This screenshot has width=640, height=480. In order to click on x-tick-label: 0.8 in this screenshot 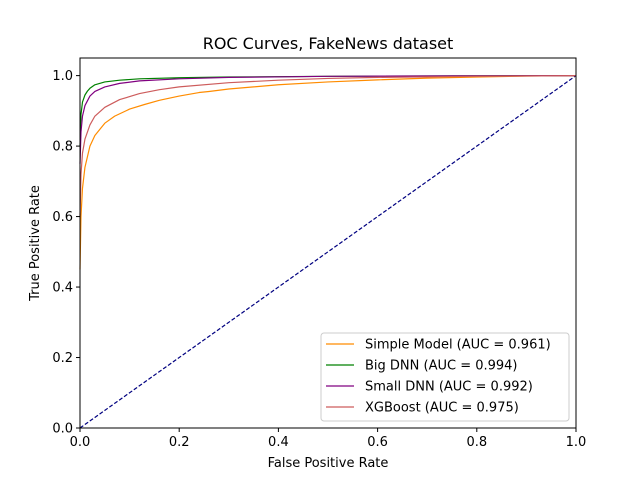, I will do `click(476, 442)`.